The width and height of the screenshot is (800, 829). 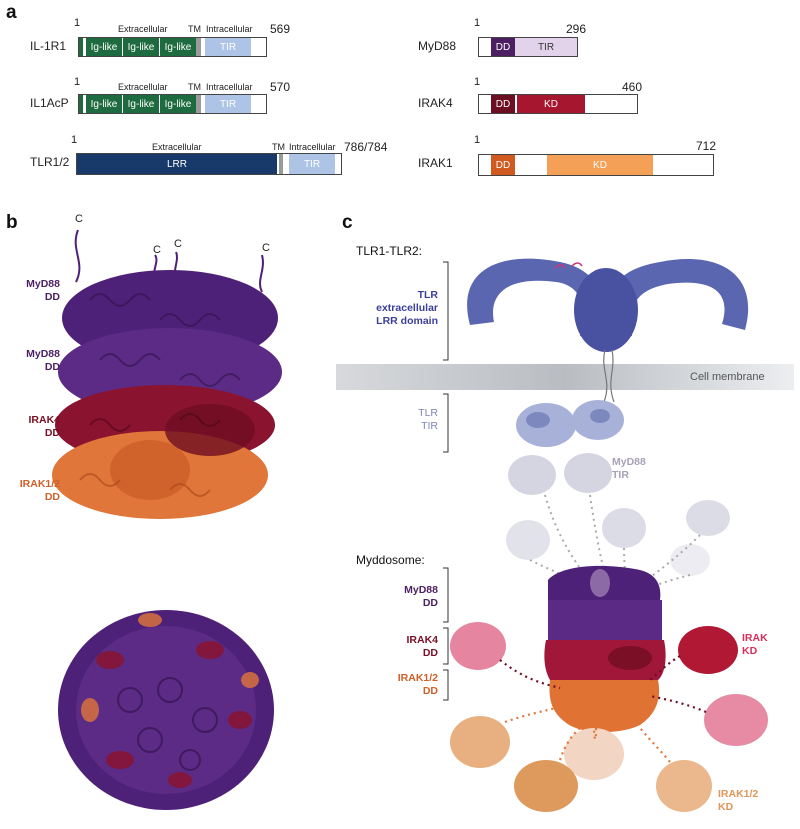 What do you see at coordinates (435, 103) in the screenshot?
I see `protein-name-irak4: IRAK4` at bounding box center [435, 103].